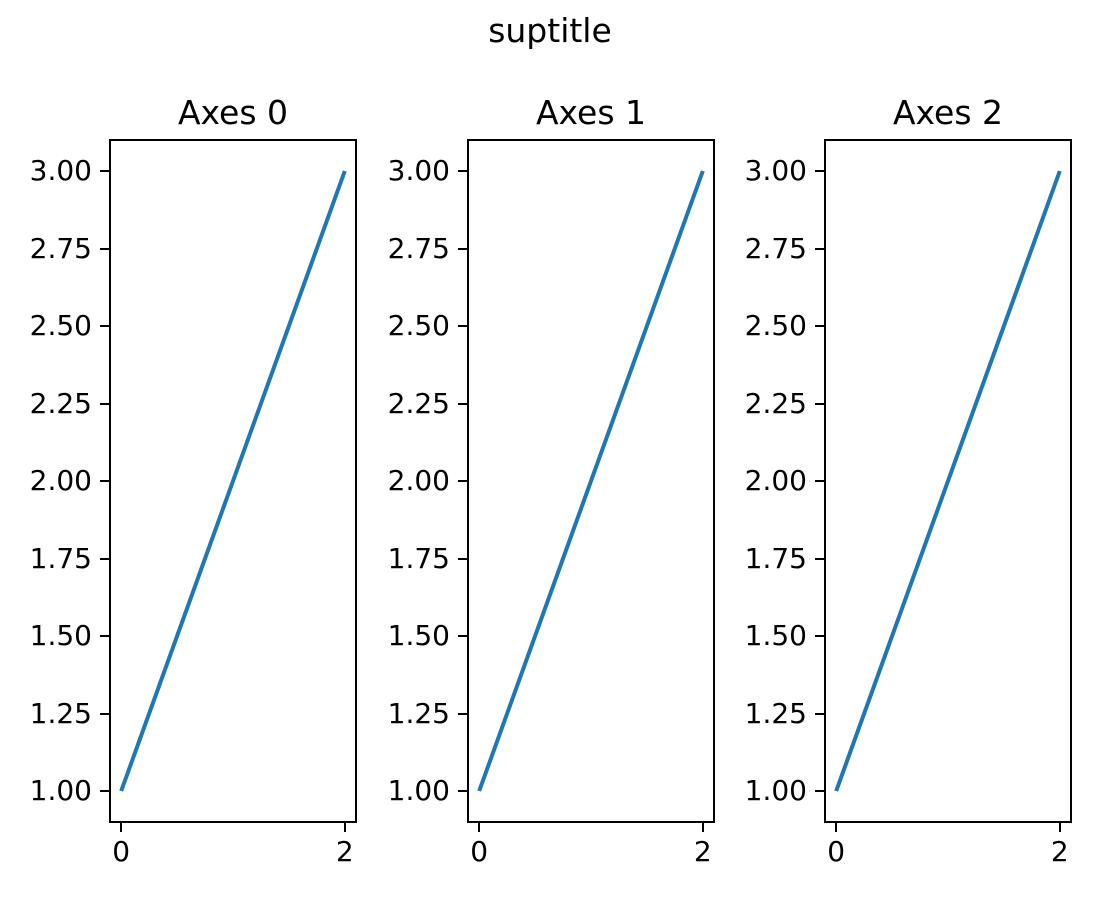 Image resolution: width=1100 pixels, height=900 pixels. Describe the element at coordinates (550, 30) in the screenshot. I see `figure-suptitle: suptitle` at that location.